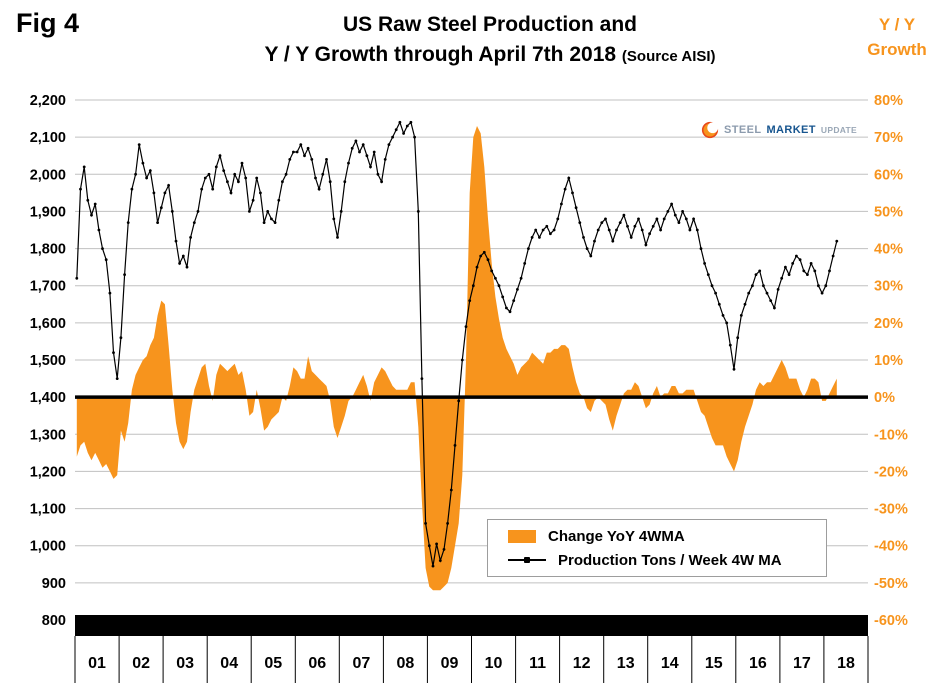 This screenshot has width=936, height=688. I want to click on legend-line-swatch, so click(527, 560).